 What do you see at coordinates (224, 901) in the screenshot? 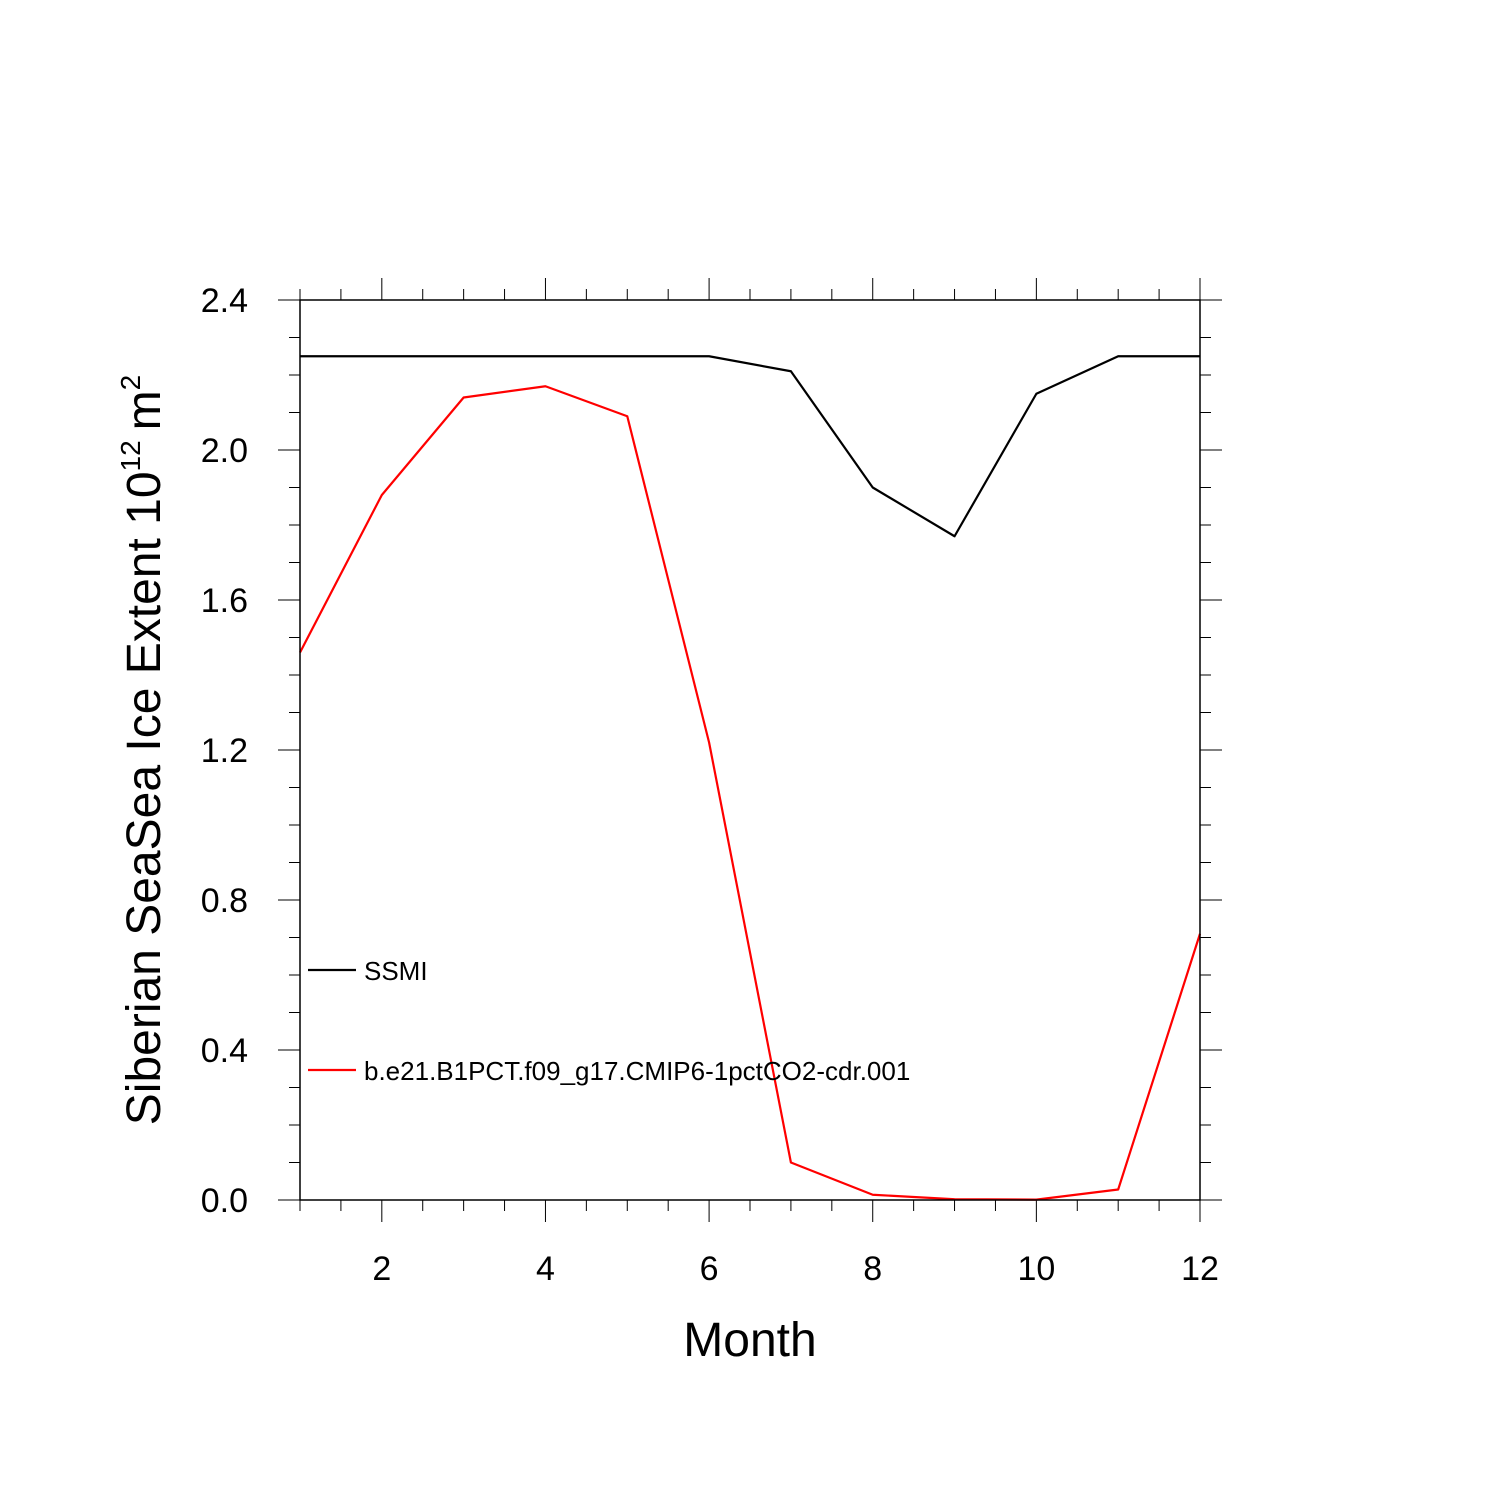
I see `y-tick-label: 0.8` at bounding box center [224, 901].